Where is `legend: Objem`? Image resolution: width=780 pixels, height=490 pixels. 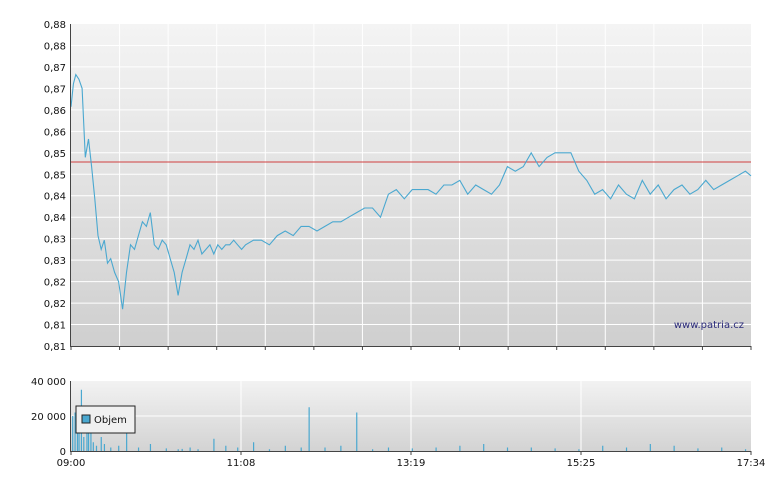
legend: Objem is located at coordinates (105, 419).